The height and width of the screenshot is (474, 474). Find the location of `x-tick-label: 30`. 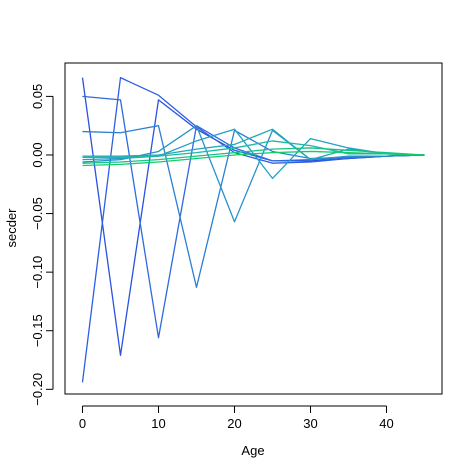

x-tick-label: 30 is located at coordinates (310, 423).